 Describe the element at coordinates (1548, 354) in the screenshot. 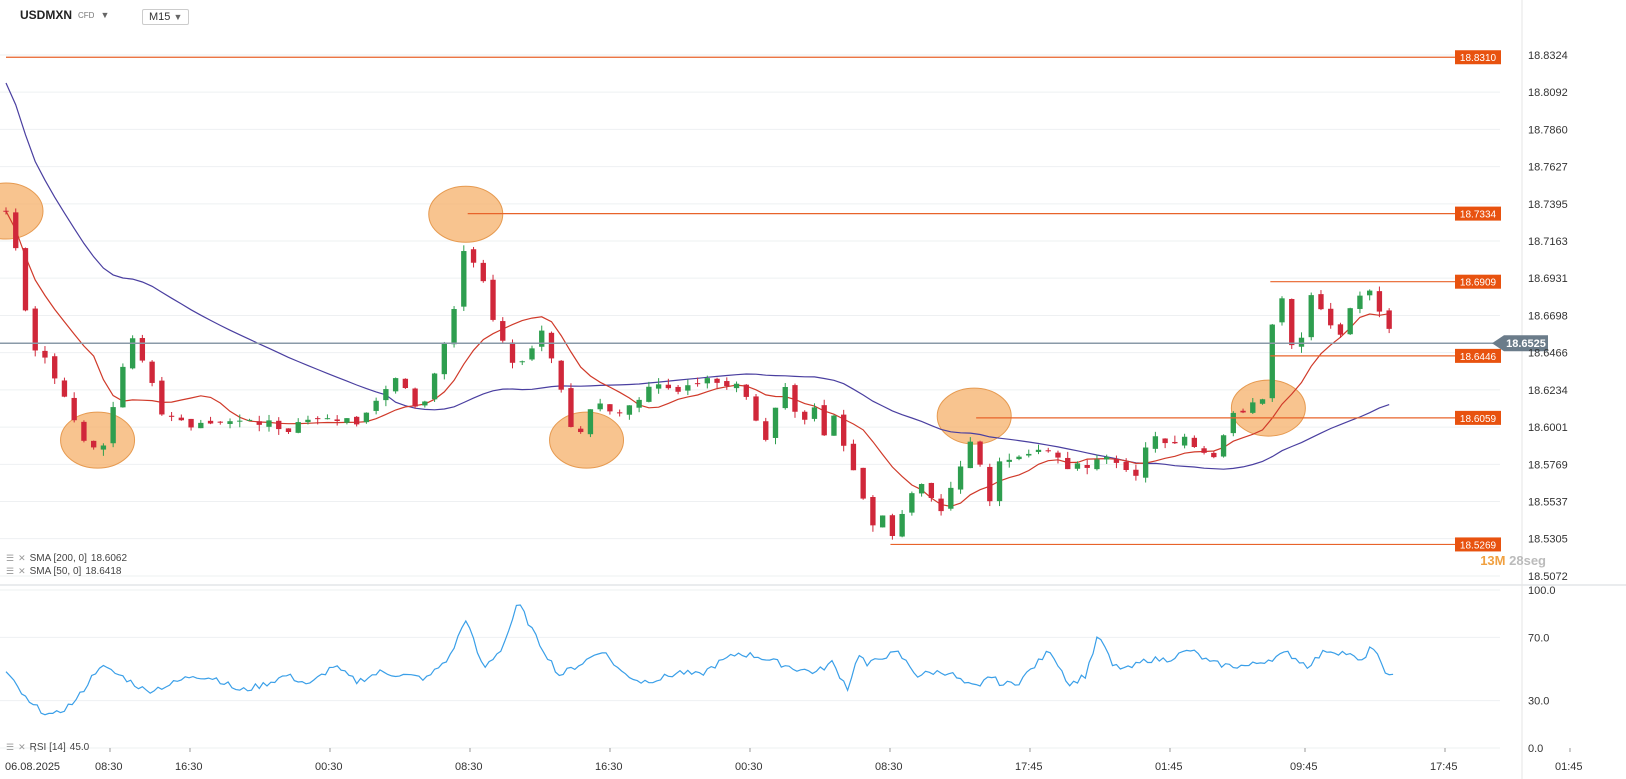

I see `price-axis-tick: 18.6466` at that location.